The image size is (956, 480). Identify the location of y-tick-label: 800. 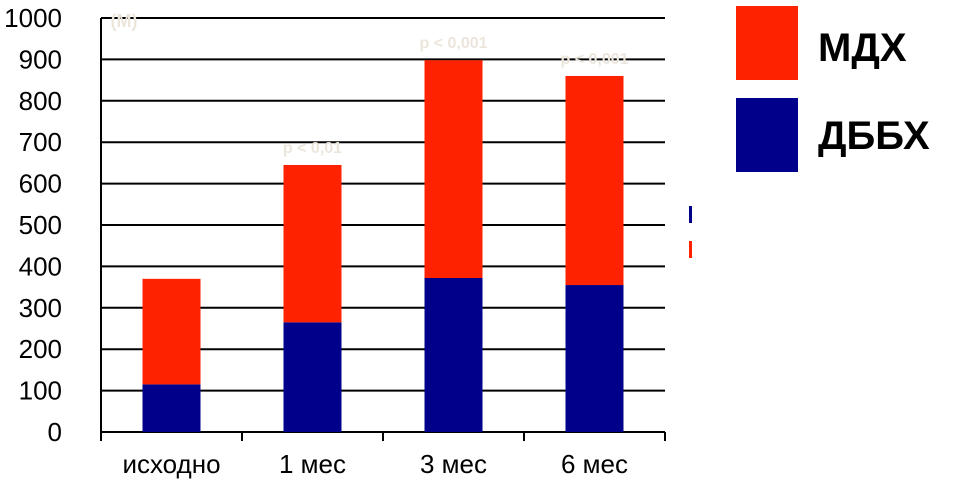
(40, 101).